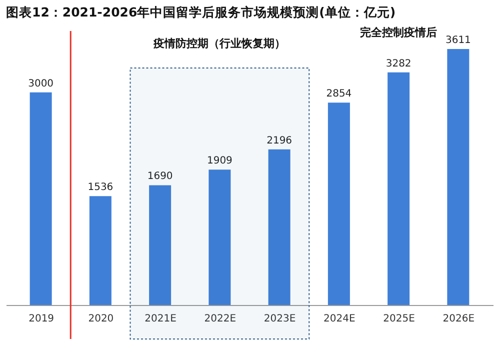 Image resolution: width=499 pixels, height=346 pixels. What do you see at coordinates (458, 40) in the screenshot?
I see `data-label: 3611` at bounding box center [458, 40].